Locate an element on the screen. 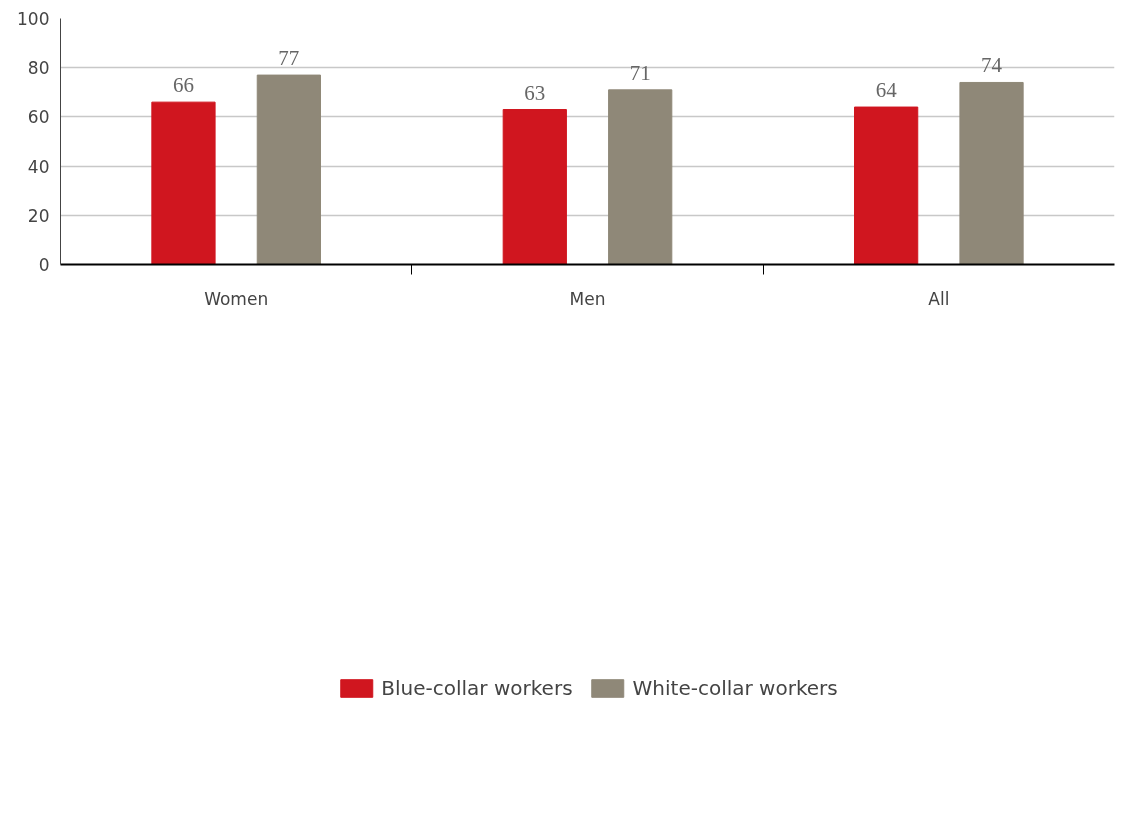  y-tick-label: 40 is located at coordinates (38, 166).